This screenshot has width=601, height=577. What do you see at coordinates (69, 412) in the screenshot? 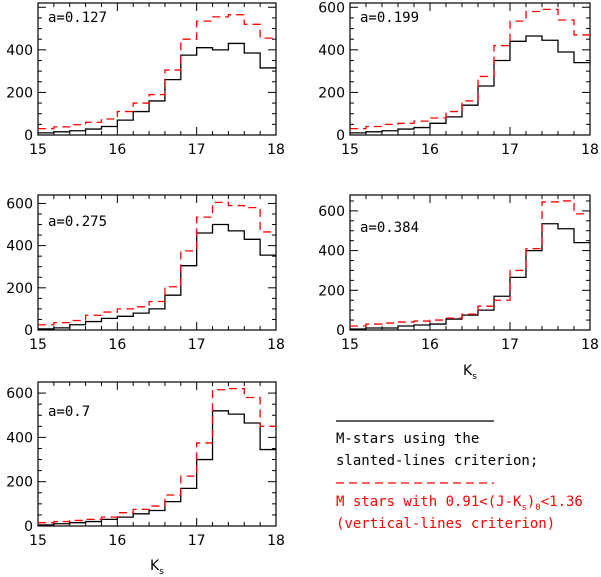
I see `panel-parameter-label: a=0.7` at bounding box center [69, 412].